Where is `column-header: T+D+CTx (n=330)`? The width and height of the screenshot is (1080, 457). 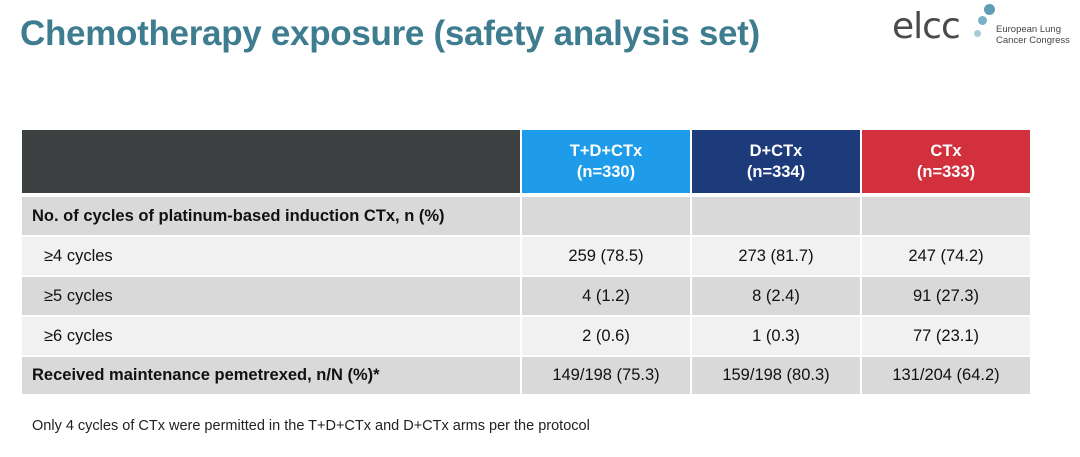
column-header: T+D+CTx (n=330) is located at coordinates (606, 161).